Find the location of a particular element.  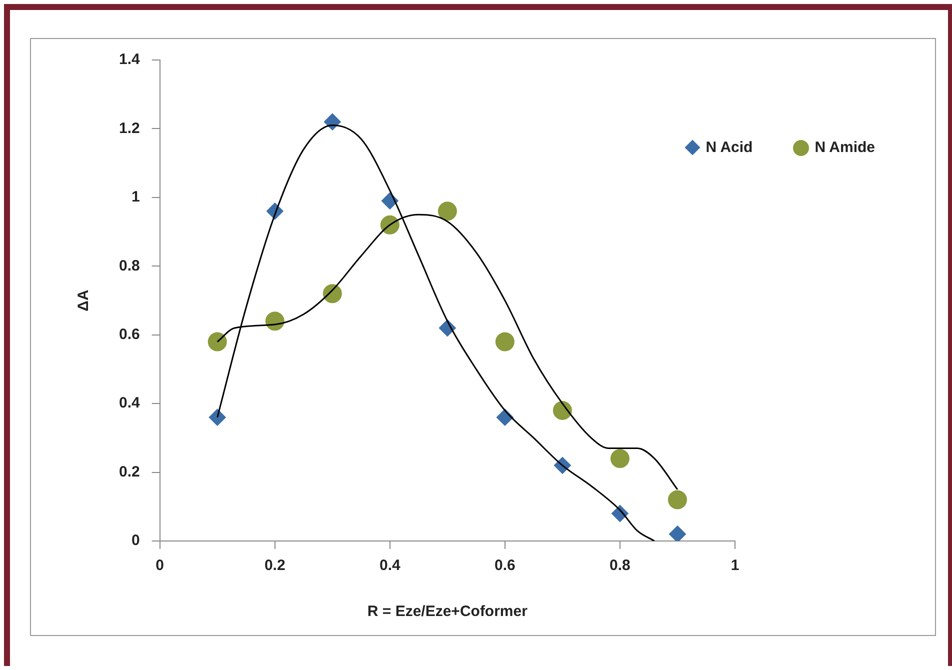

x-tick-label: 0 is located at coordinates (160, 565).